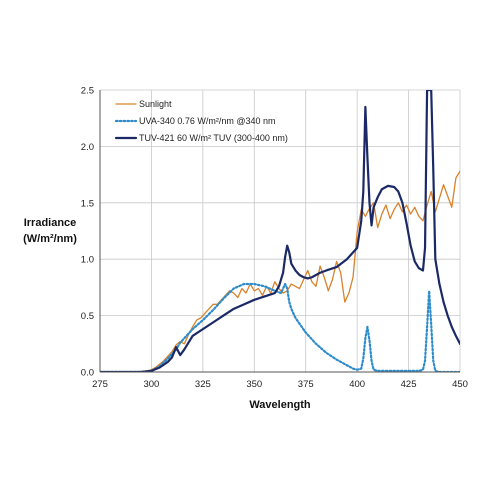 This screenshot has width=480, height=480. Describe the element at coordinates (50, 223) in the screenshot. I see `y-axis-title-line1: Irradiance` at that location.